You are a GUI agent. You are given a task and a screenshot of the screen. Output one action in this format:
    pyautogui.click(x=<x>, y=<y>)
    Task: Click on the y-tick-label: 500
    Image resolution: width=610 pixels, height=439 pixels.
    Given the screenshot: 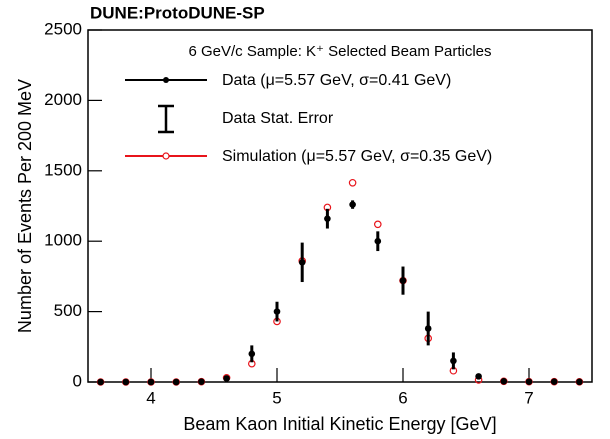 What is the action you would take?
    pyautogui.click(x=68, y=310)
    